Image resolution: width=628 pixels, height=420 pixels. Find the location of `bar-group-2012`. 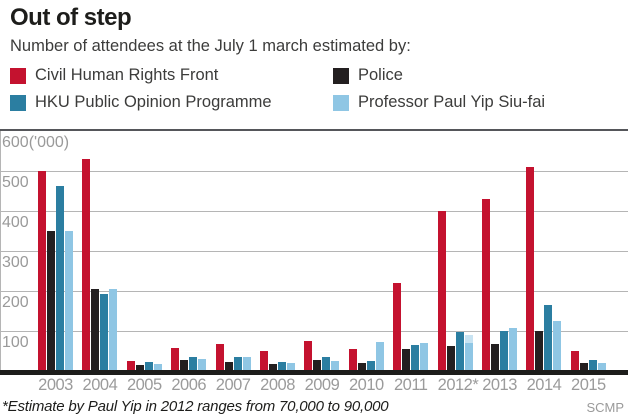

bar-group-2012 is located at coordinates (455, 251).